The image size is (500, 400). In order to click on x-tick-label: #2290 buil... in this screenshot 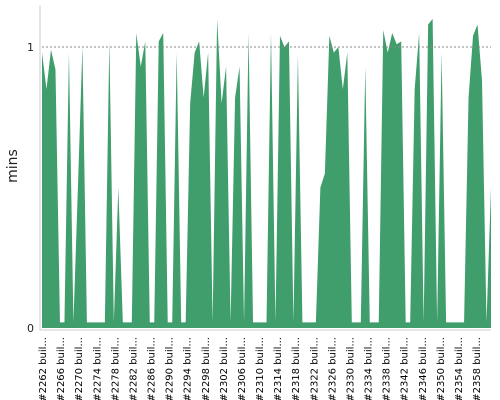, I will do `click(170, 368)`.